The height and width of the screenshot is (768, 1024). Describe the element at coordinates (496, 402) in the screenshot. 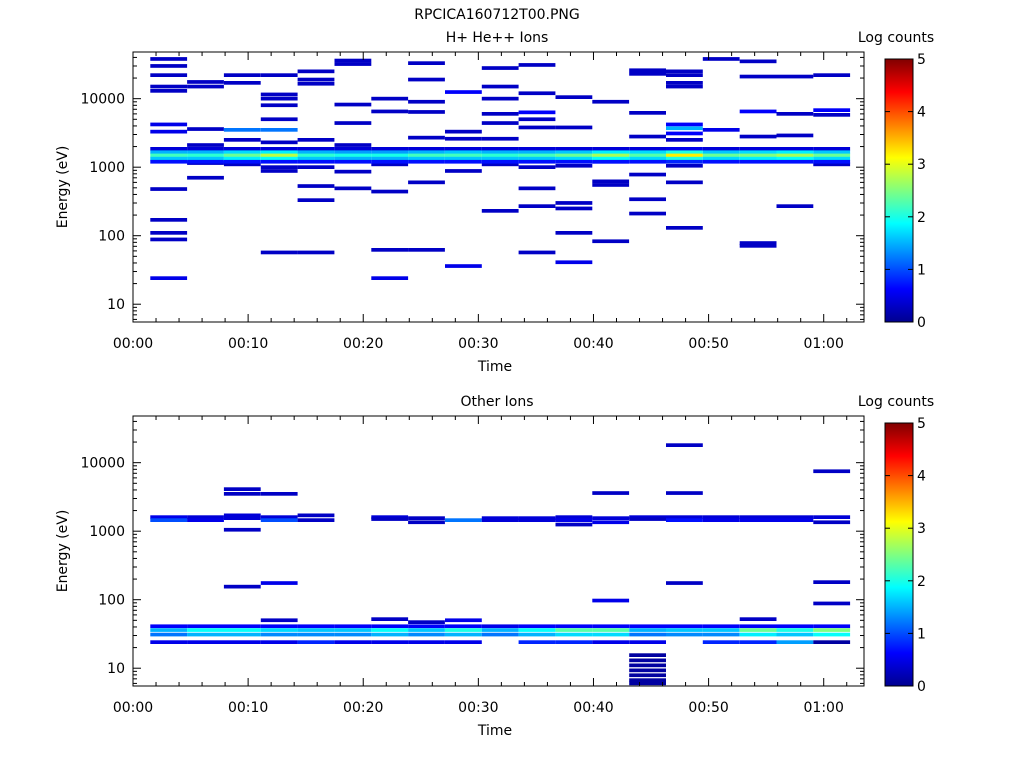

I see `panel-2-title: Other Ions` at that location.